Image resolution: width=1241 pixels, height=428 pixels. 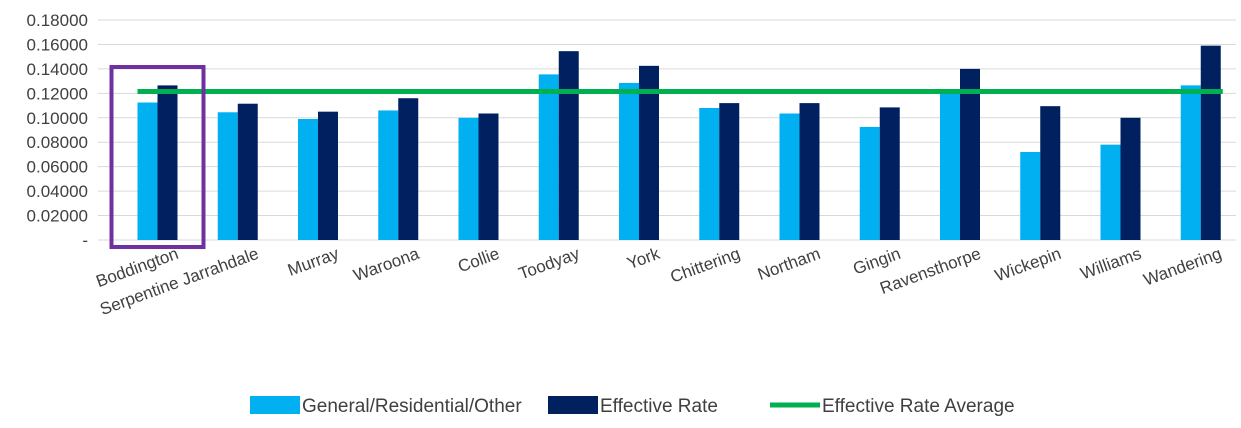 I want to click on bar-effective-rate-murray, so click(x=328, y=176).